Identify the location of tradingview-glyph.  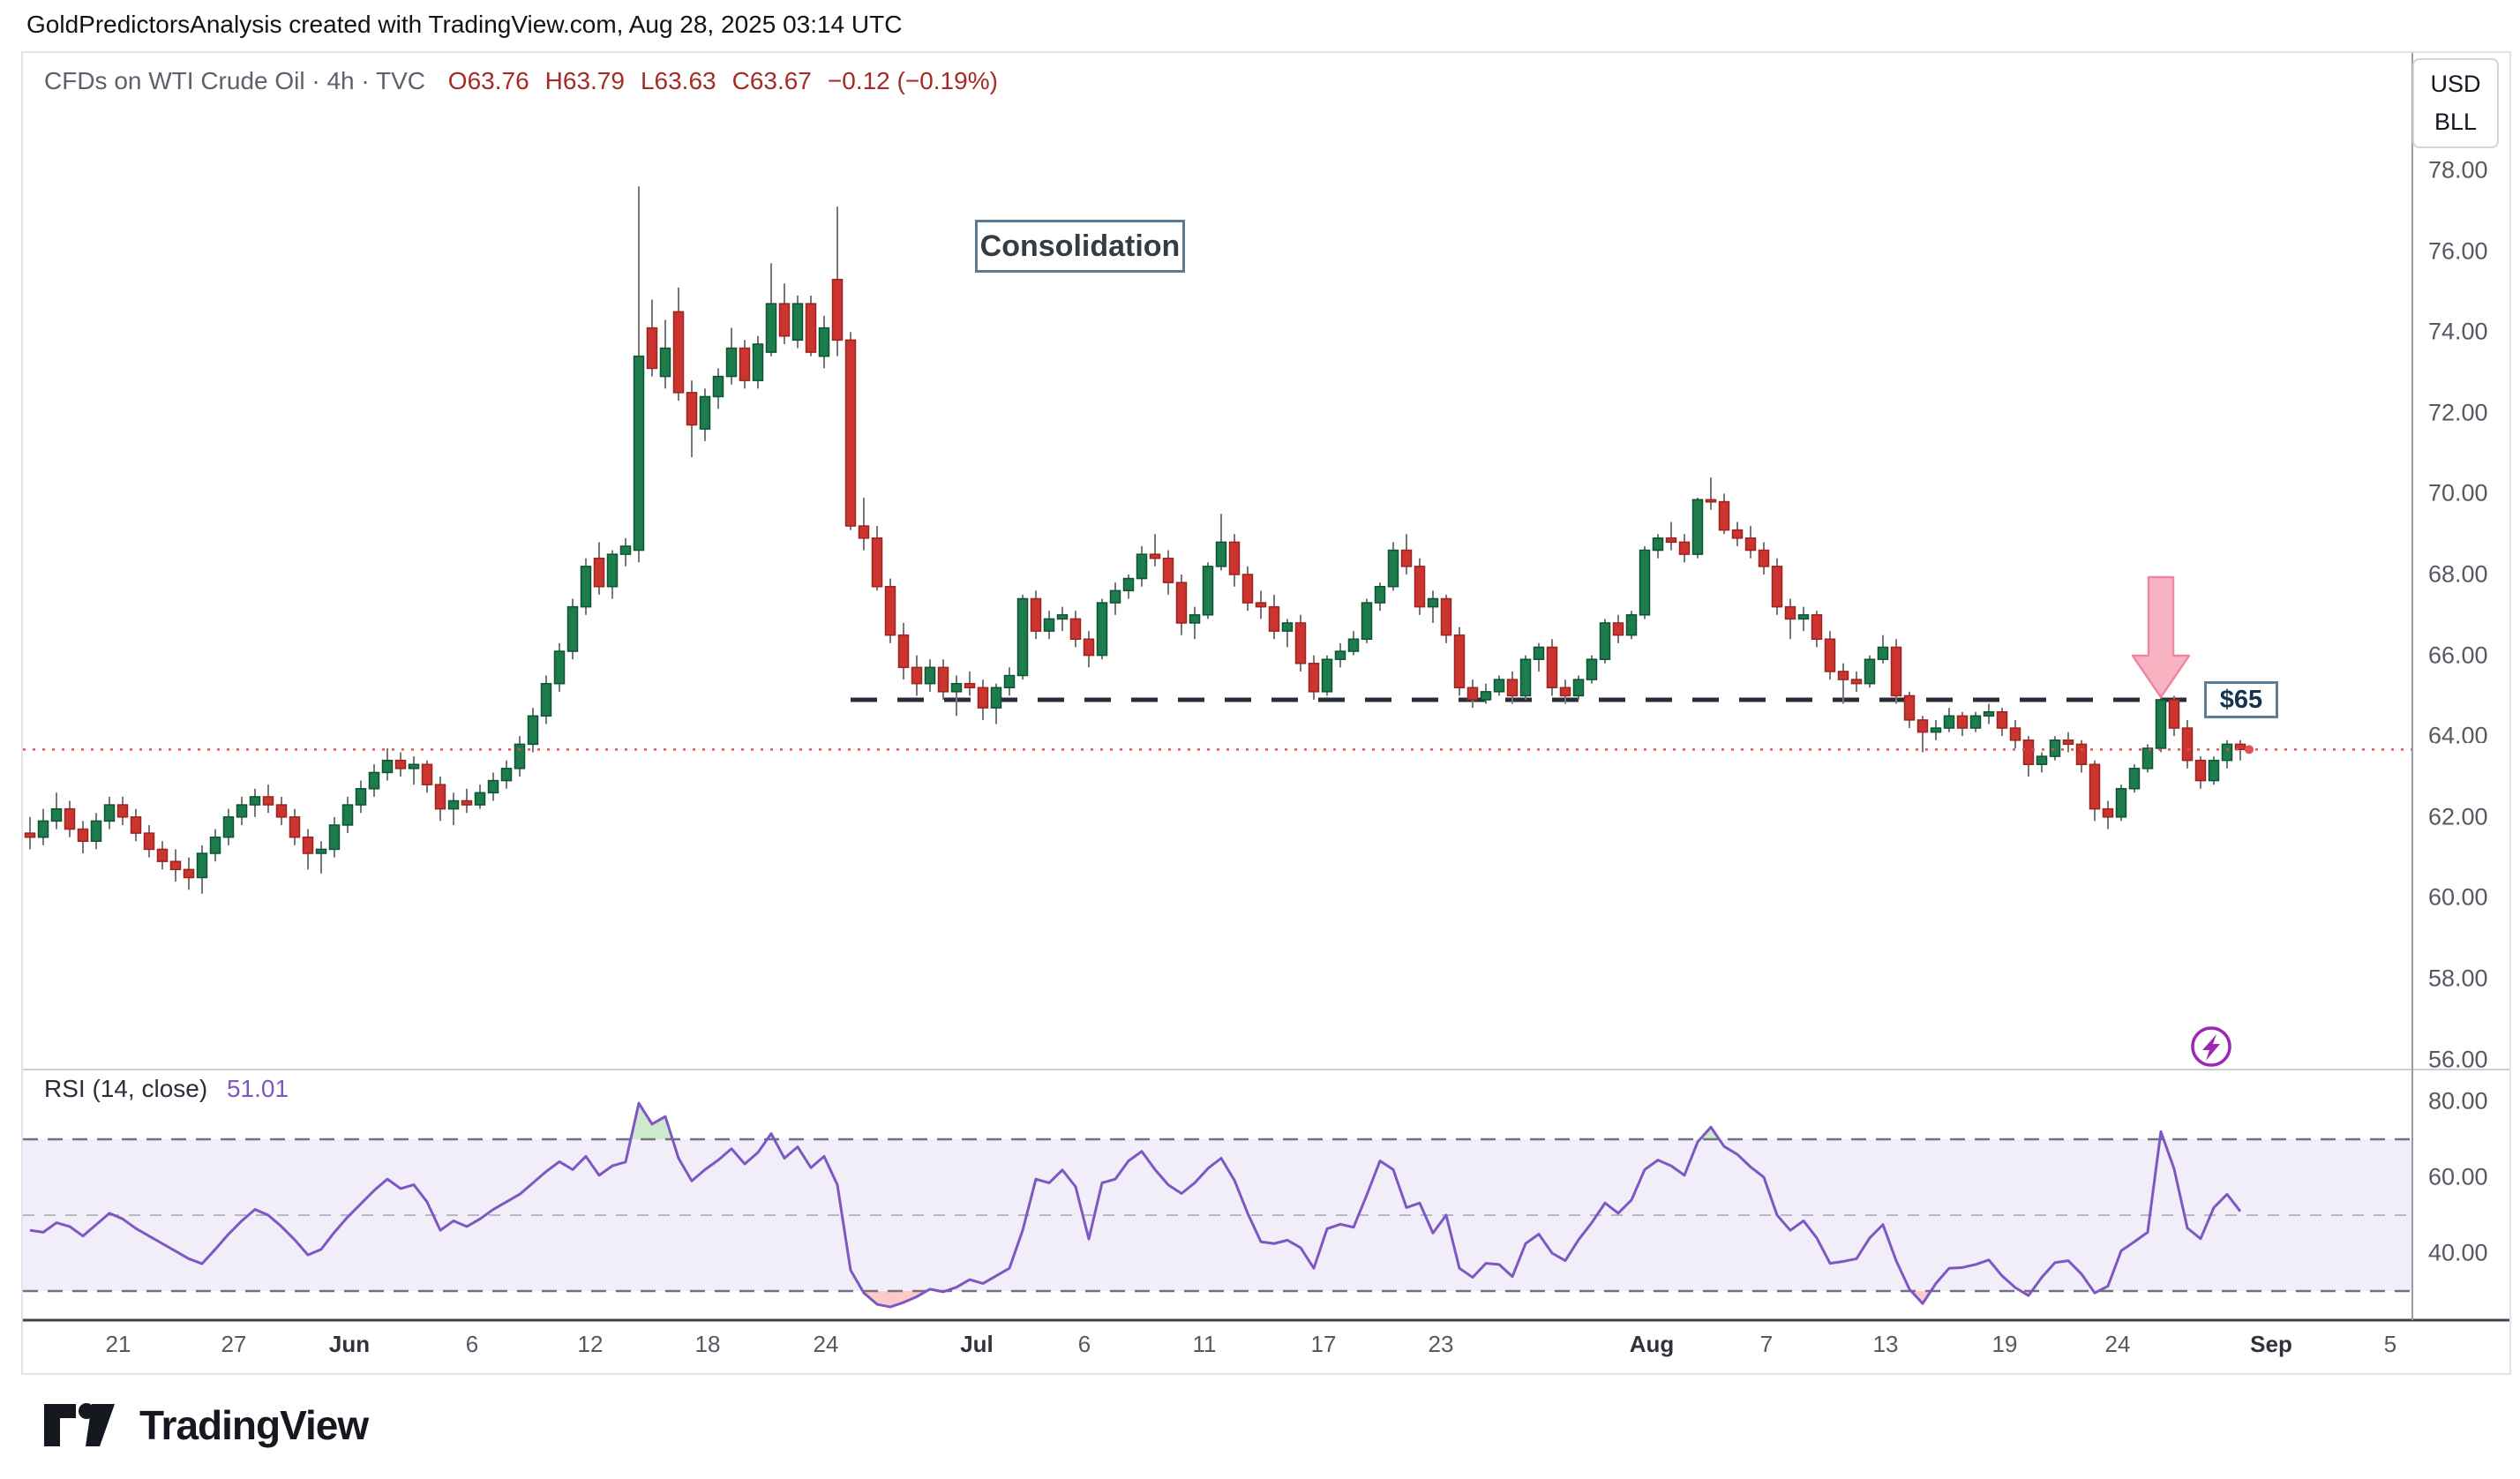
(79, 1425).